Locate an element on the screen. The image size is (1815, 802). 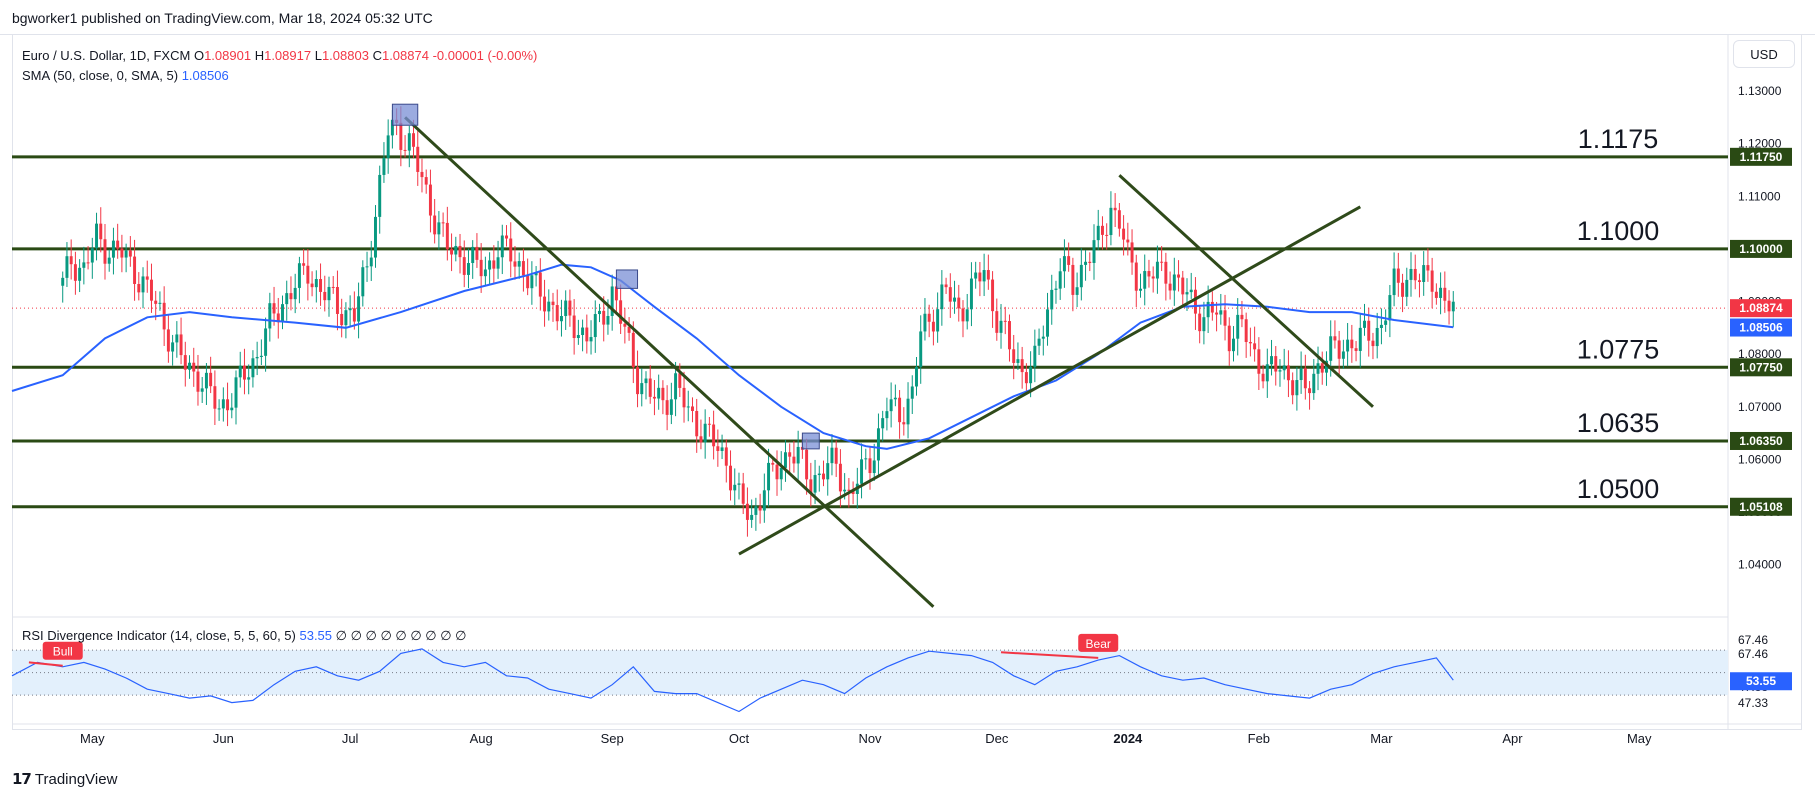
x-tick-label: Feb is located at coordinates (1259, 738).